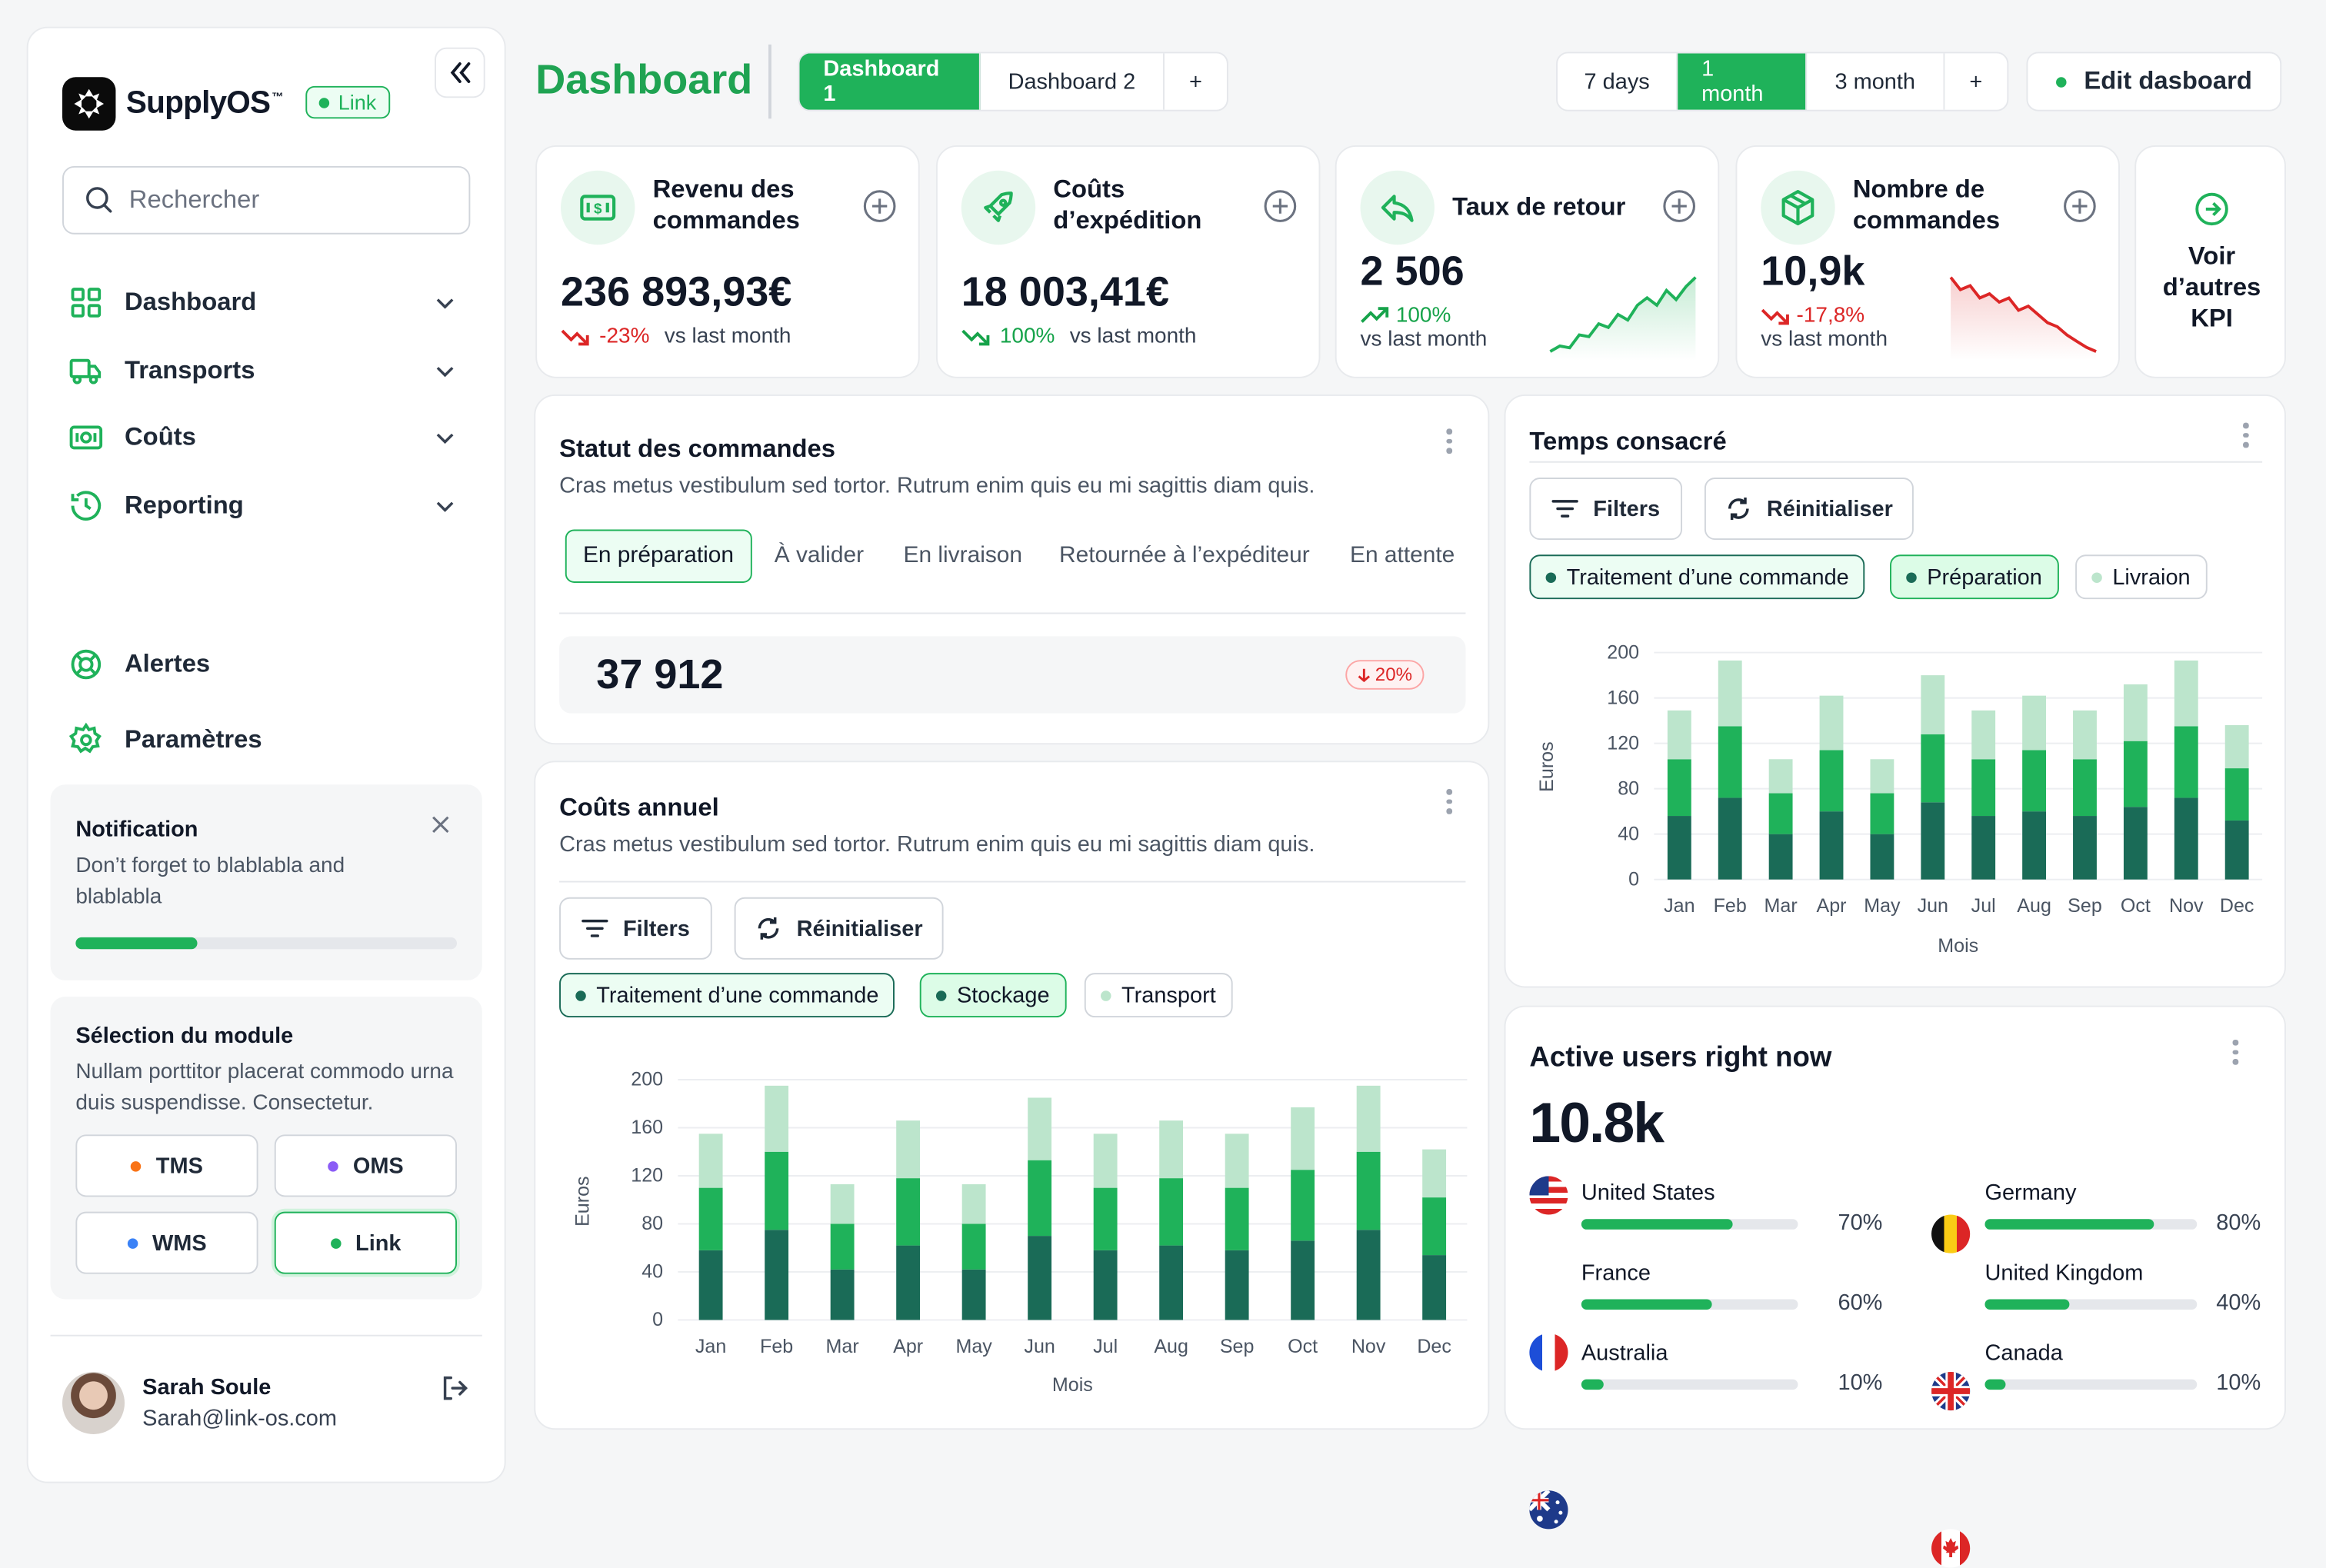 The width and height of the screenshot is (2326, 1568). I want to click on kpi-value: 236 893,93€, so click(676, 291).